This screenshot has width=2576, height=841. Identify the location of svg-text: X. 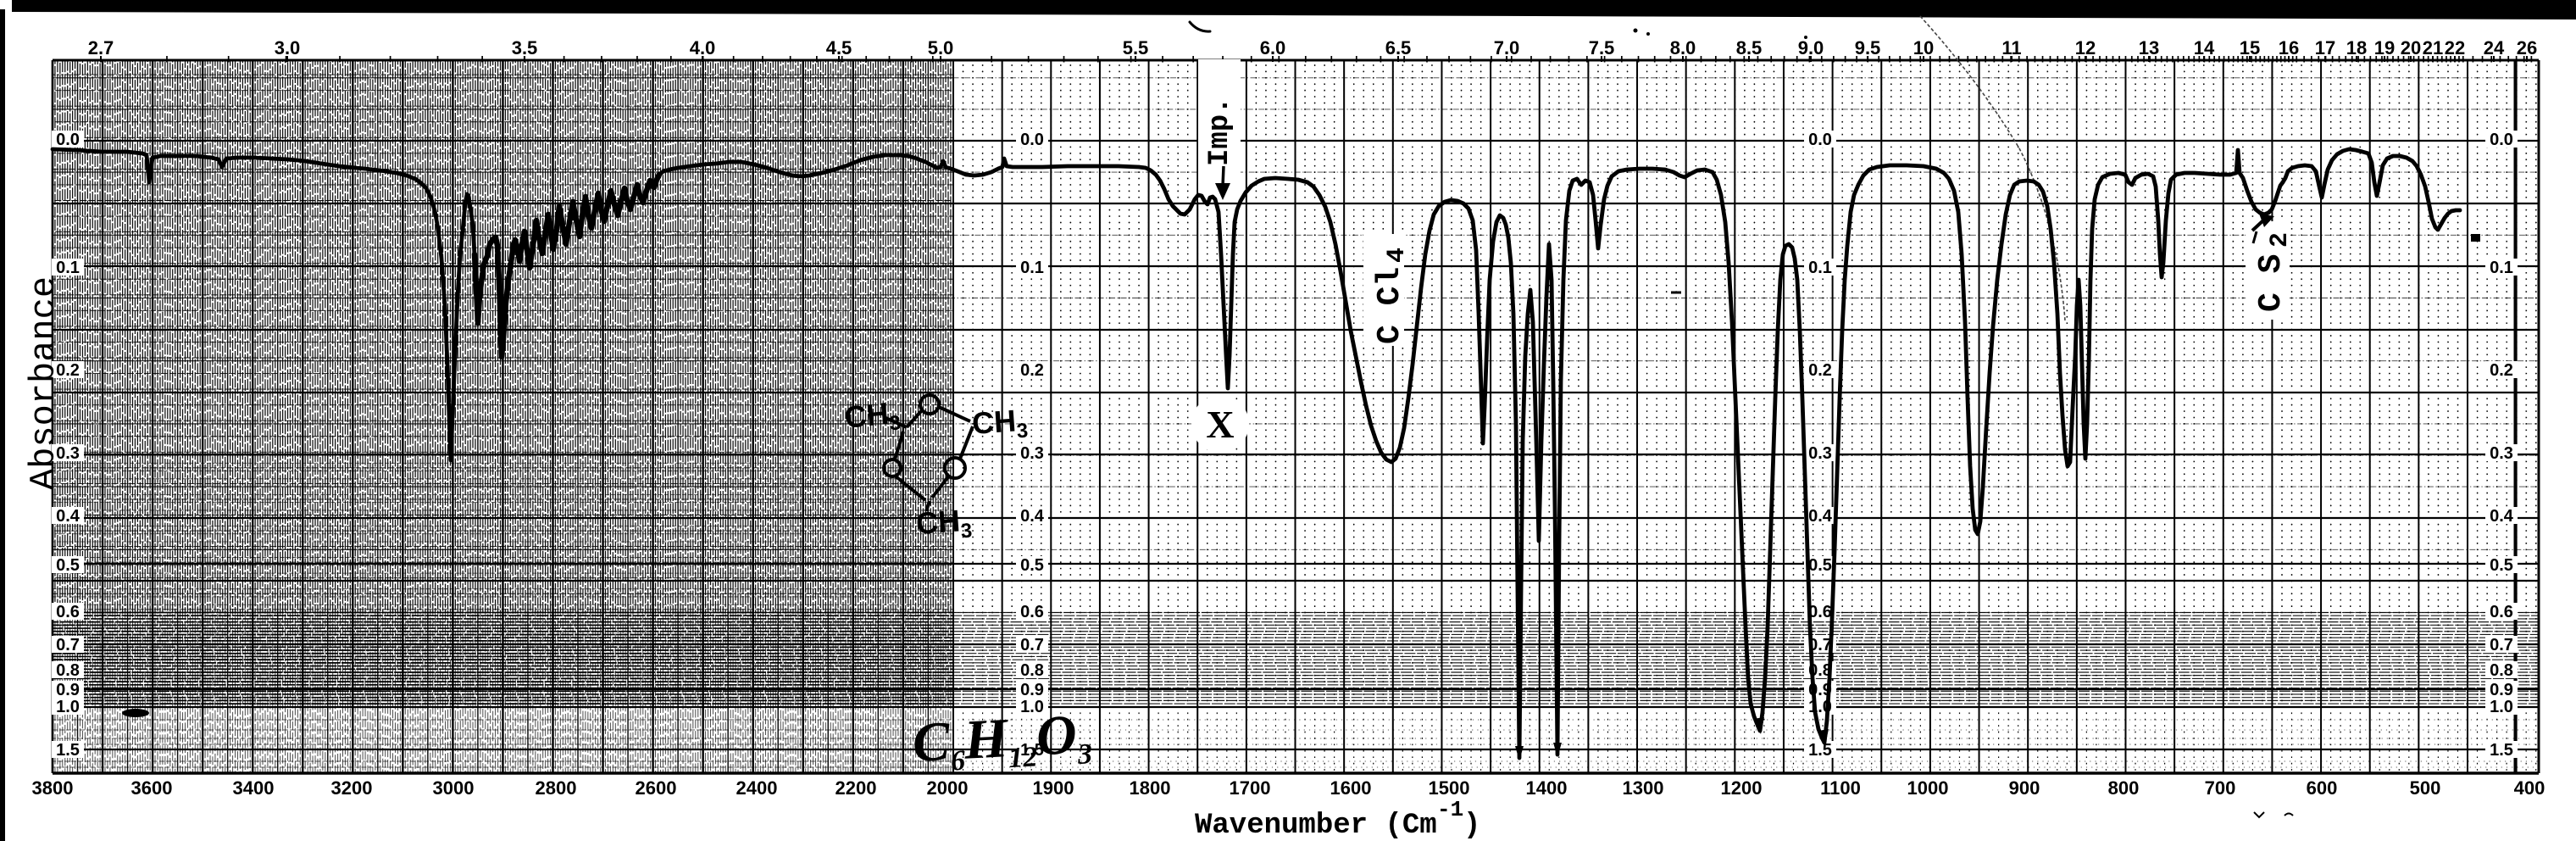
(1220, 424).